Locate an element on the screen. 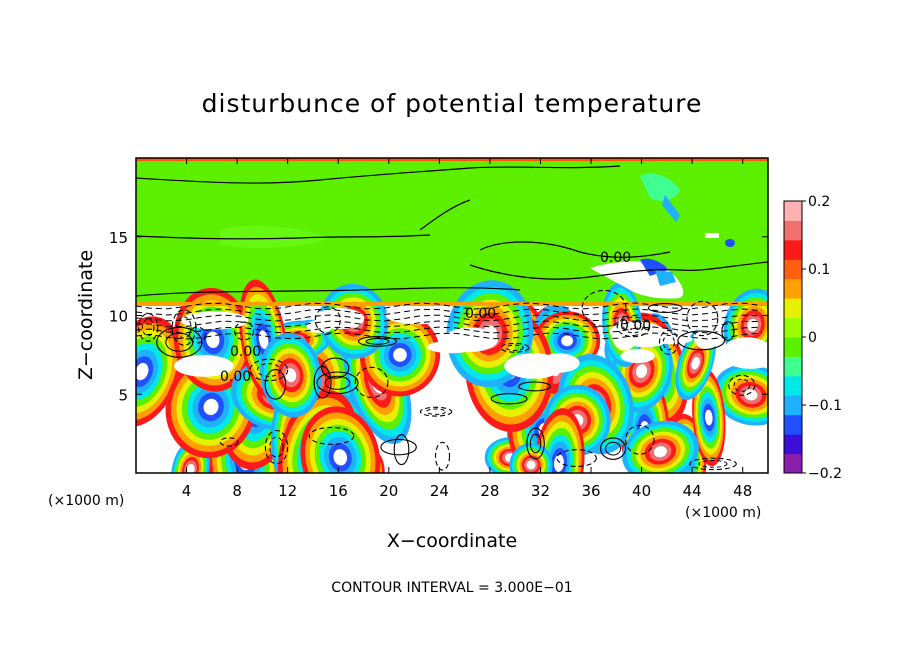  z-tick-label: 5 is located at coordinates (123, 395).